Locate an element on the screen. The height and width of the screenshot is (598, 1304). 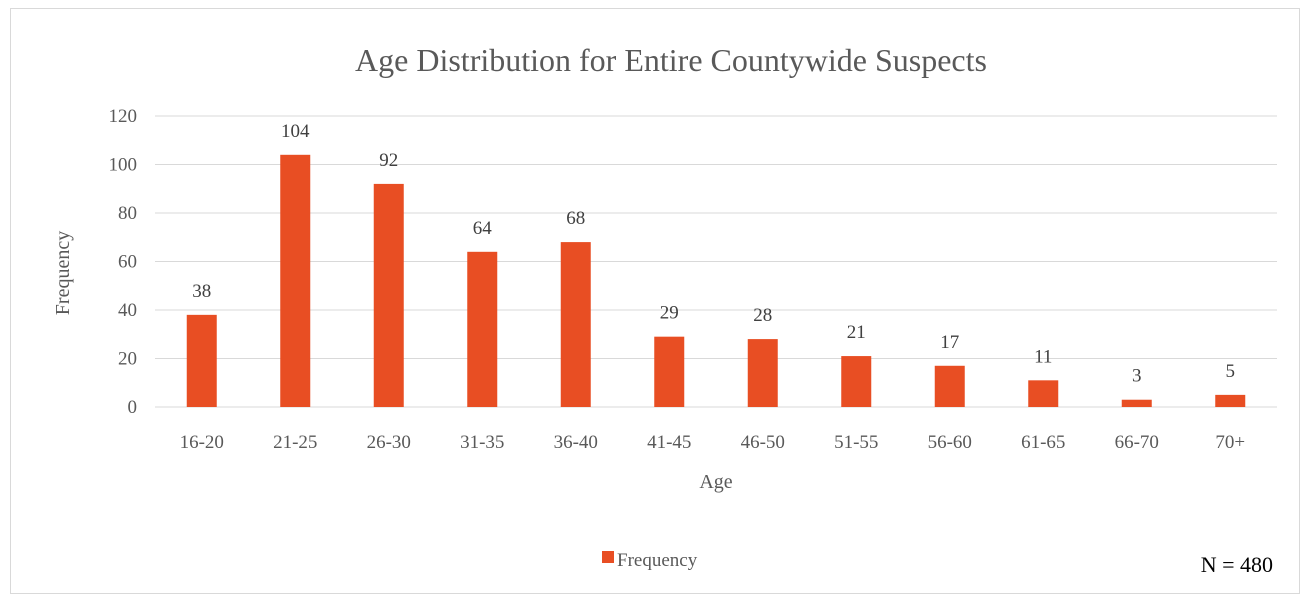
x-tick-label: 36-40 is located at coordinates (576, 442).